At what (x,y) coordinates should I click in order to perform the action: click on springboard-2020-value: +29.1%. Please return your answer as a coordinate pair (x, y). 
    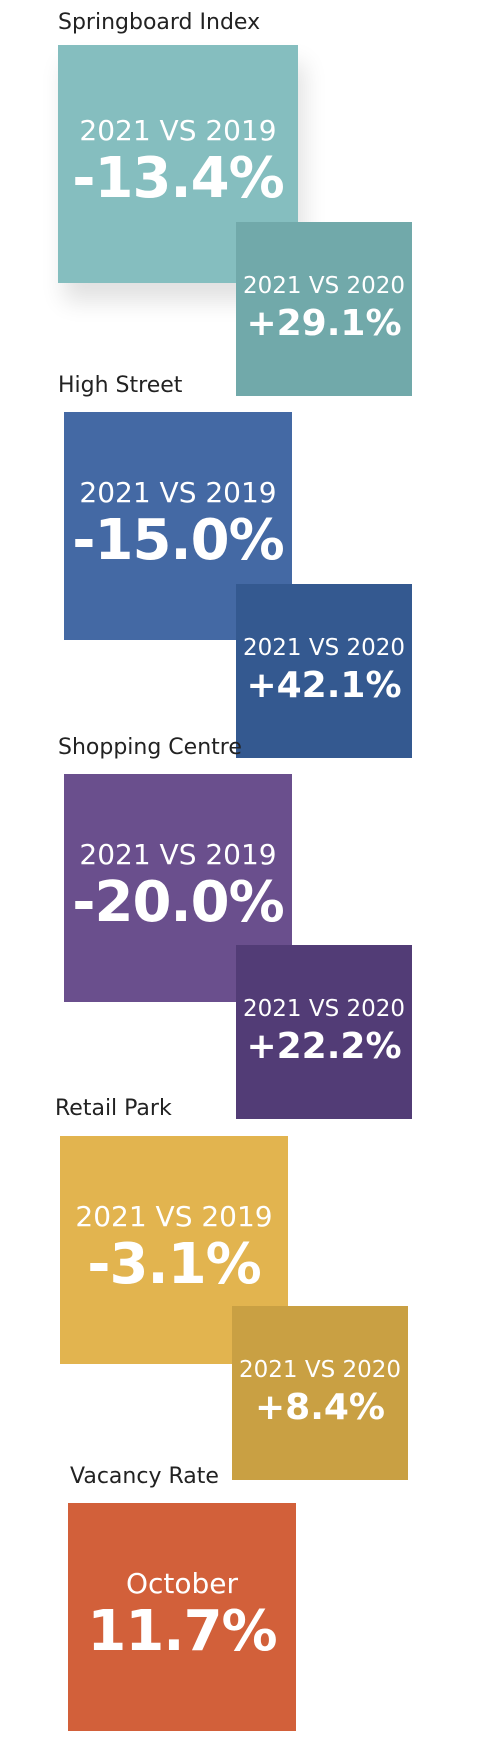
    Looking at the image, I should click on (324, 323).